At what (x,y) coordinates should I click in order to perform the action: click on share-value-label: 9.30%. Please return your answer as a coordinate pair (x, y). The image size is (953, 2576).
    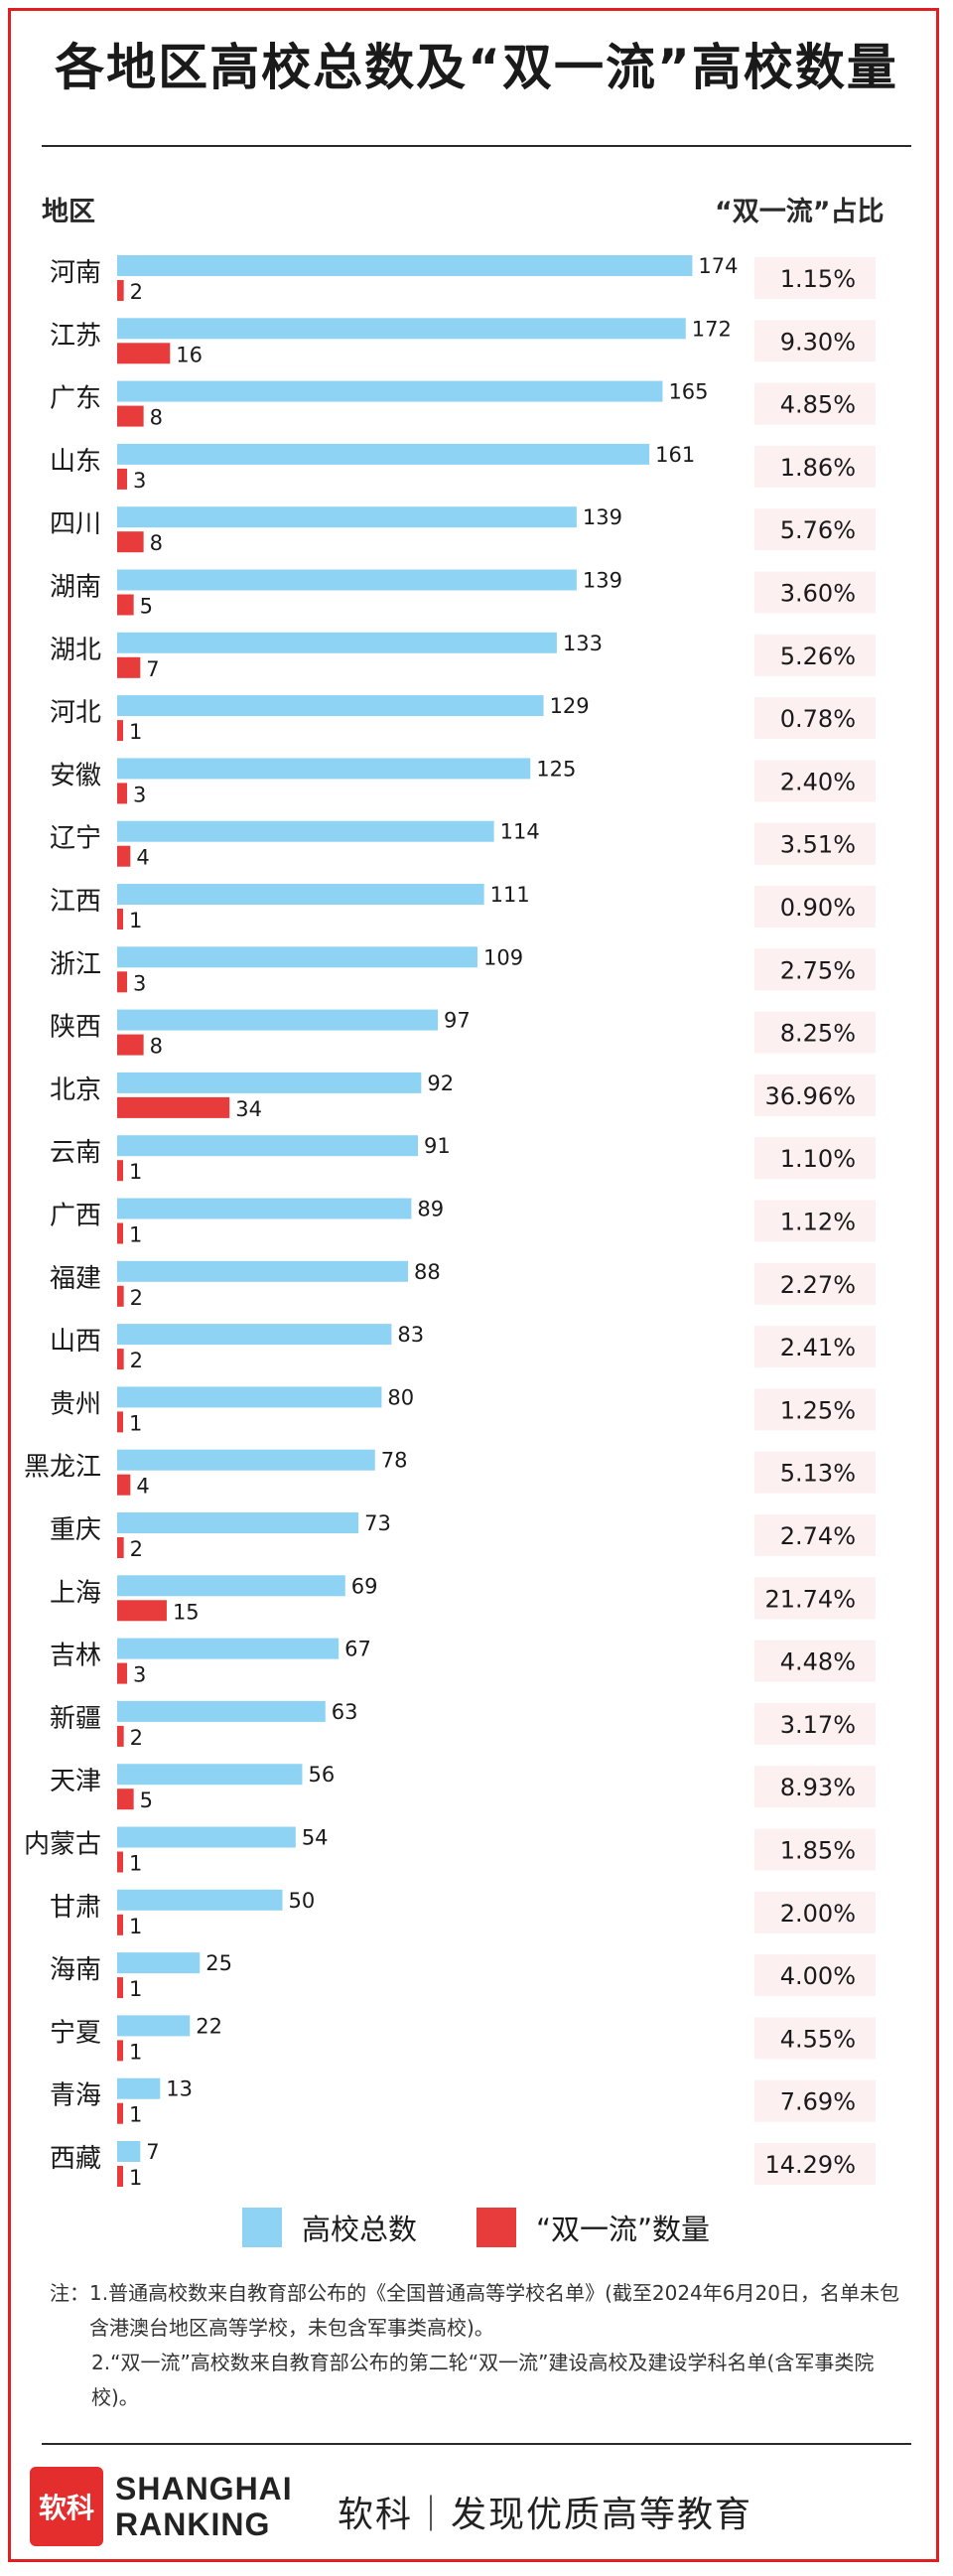
    Looking at the image, I should click on (818, 342).